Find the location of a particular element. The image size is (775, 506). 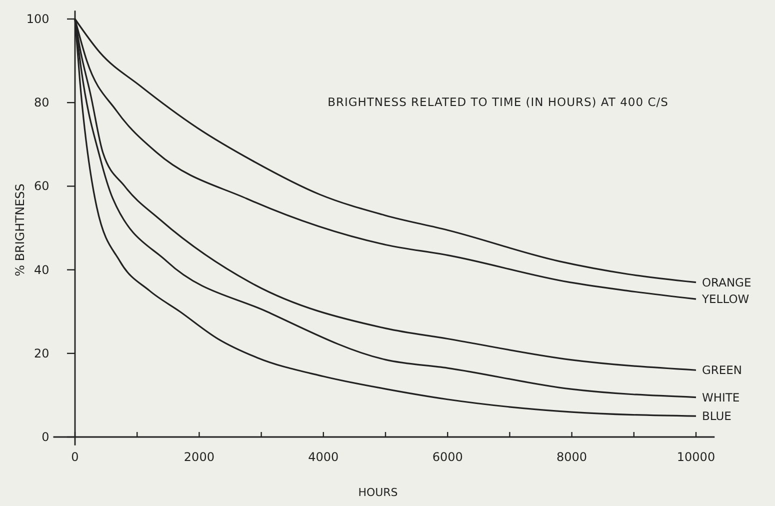

series-label: GREEN is located at coordinates (722, 370).